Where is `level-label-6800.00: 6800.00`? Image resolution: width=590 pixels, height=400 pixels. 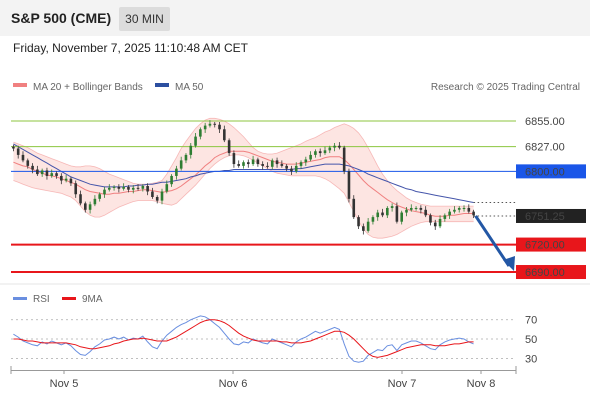
level-label-6800.00: 6800.00 is located at coordinates (545, 172).